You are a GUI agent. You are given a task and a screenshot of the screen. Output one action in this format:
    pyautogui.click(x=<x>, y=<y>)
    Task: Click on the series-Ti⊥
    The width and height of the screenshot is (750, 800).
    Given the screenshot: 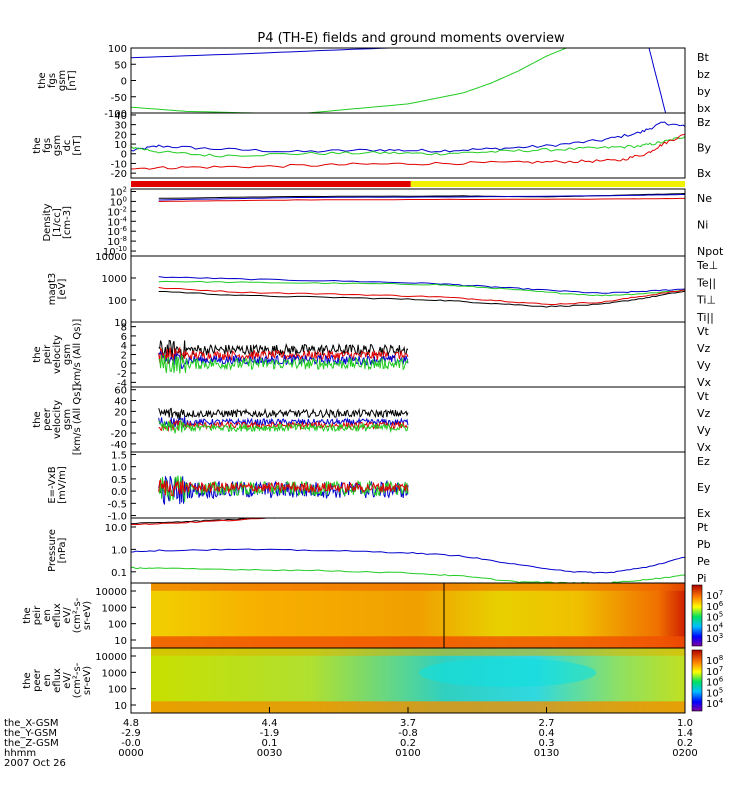 What is the action you would take?
    pyautogui.click(x=421, y=285)
    